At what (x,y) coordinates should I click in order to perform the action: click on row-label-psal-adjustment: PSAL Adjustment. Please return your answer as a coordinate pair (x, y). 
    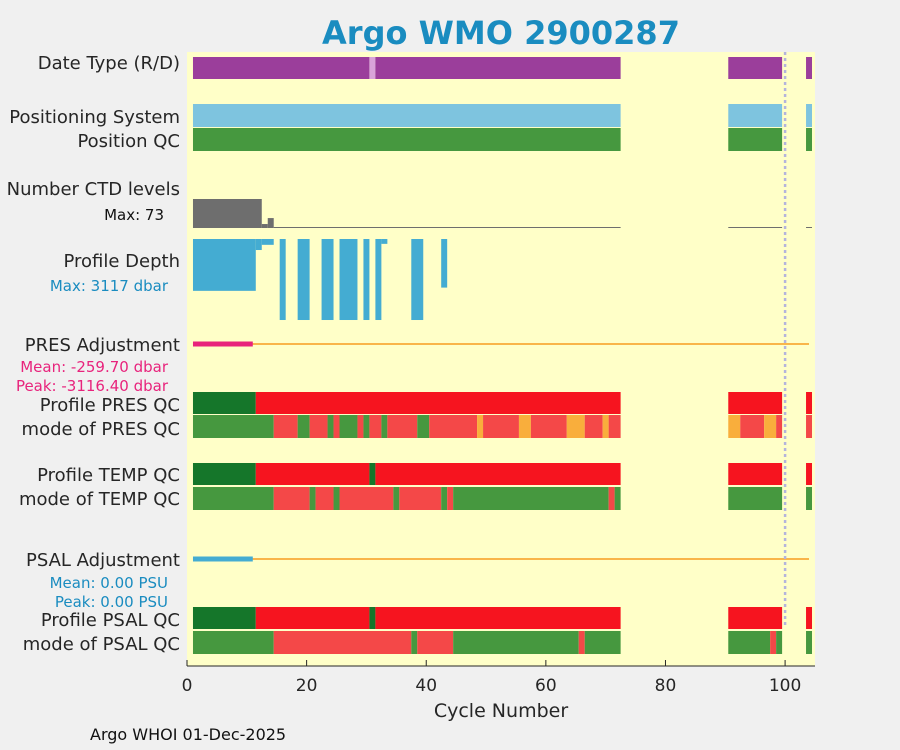
    Looking at the image, I should click on (103, 560).